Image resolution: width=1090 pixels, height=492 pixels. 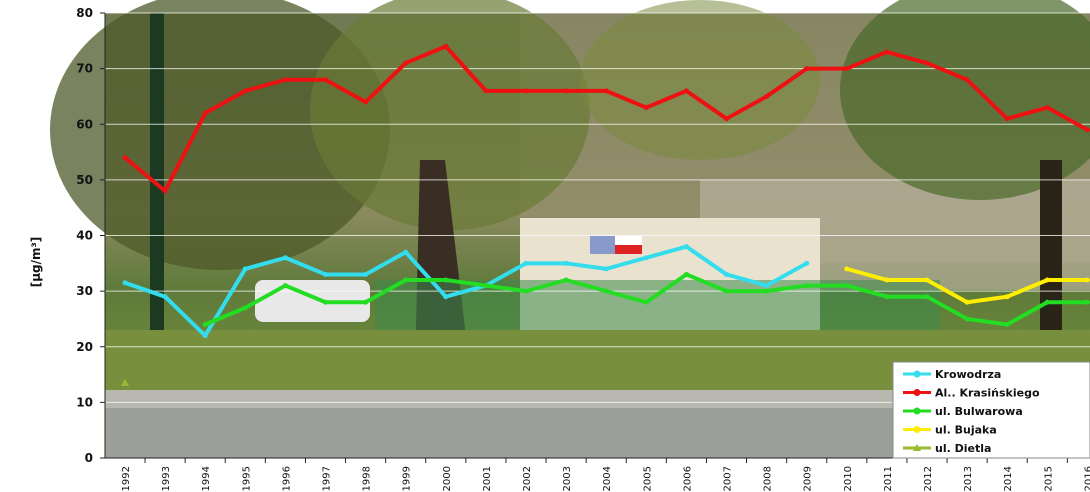 What do you see at coordinates (686, 91) in the screenshot?
I see `data-point-al-krasi-skiego-2006` at bounding box center [686, 91].